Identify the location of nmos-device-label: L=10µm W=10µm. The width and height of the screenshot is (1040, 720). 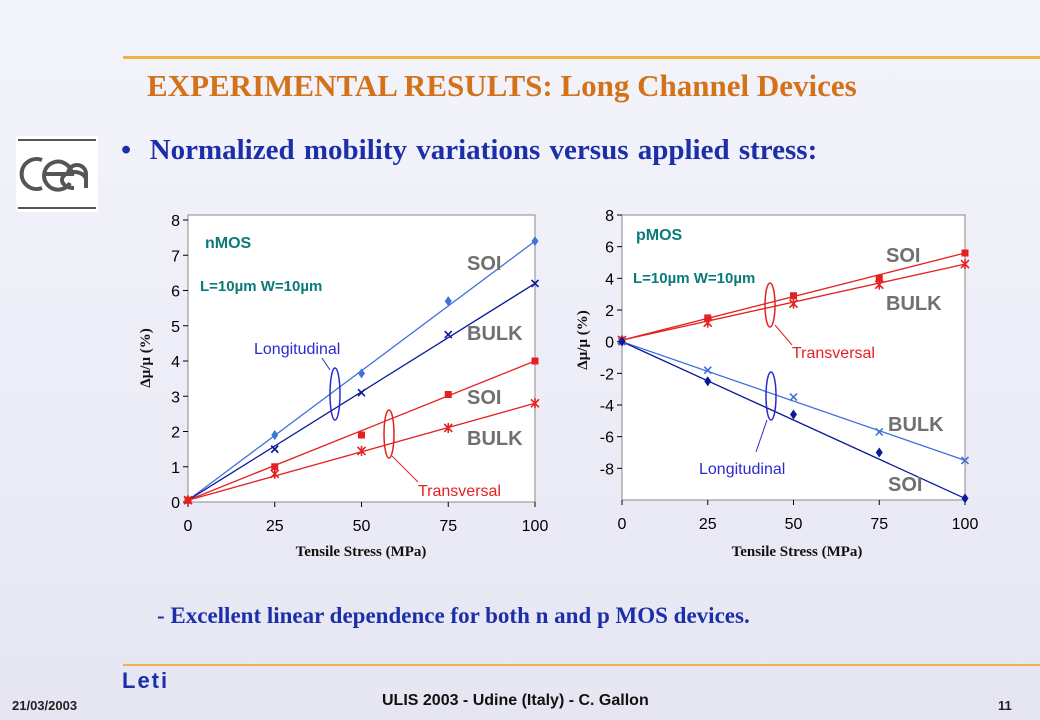
(261, 286).